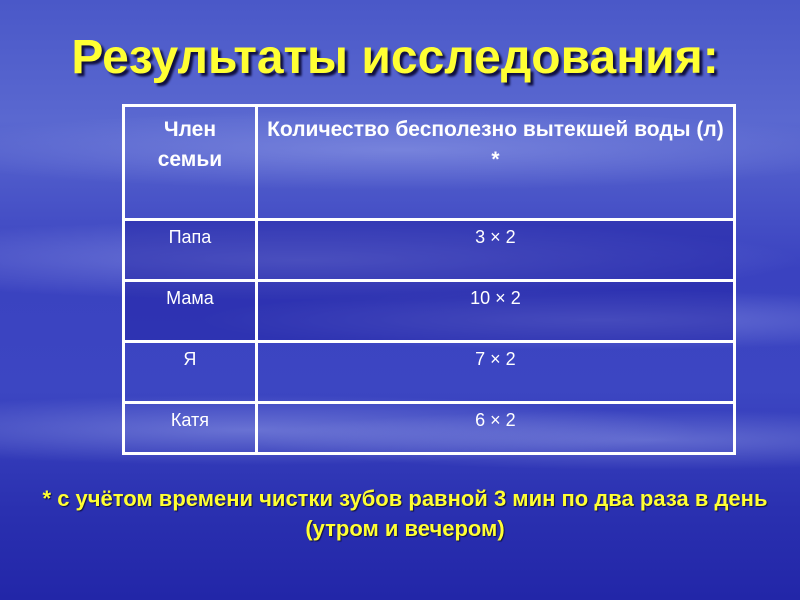  Describe the element at coordinates (495, 428) in the screenshot. I see `cell-amount: 6 × 2` at that location.